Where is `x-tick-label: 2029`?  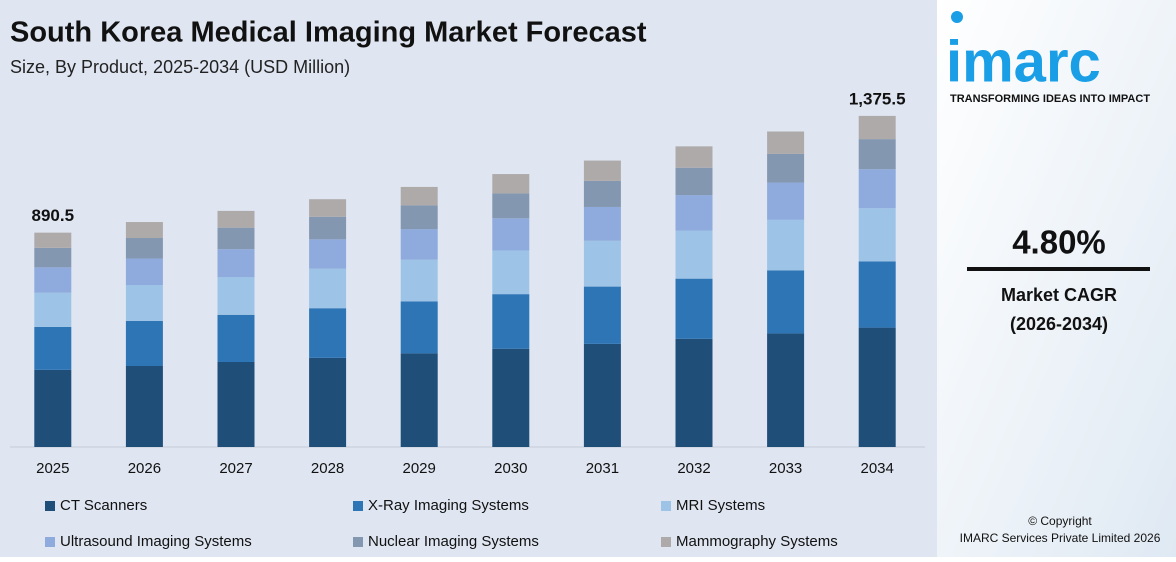
x-tick-label: 2029 is located at coordinates (419, 468).